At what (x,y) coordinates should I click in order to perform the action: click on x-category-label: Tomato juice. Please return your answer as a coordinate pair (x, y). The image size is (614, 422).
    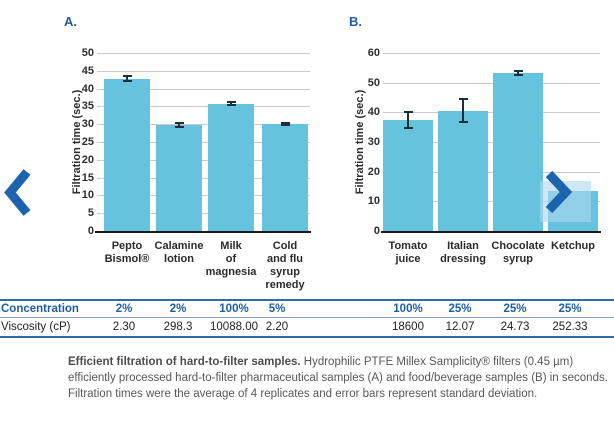
    Looking at the image, I should click on (408, 252).